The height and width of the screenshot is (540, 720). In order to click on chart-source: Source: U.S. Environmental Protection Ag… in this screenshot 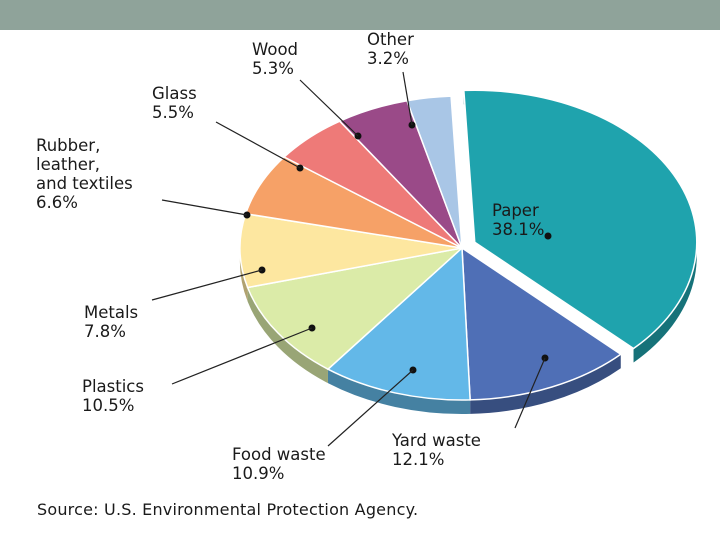, I will do `click(228, 509)`.